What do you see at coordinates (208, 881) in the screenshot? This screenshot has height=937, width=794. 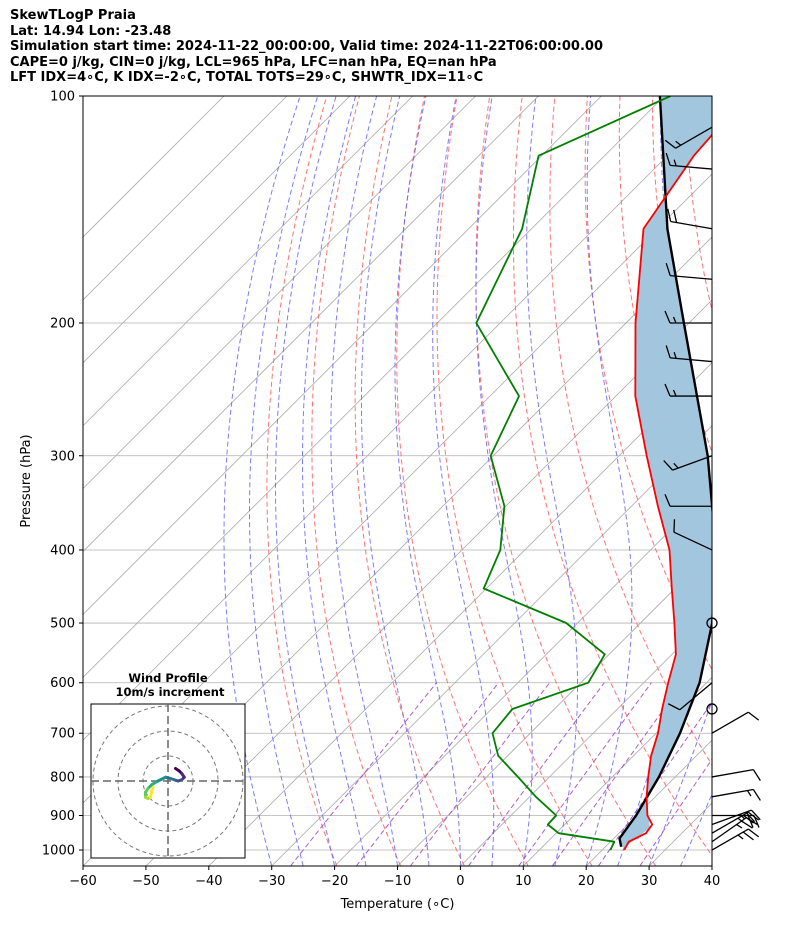 I see `x-tick-label: −40` at bounding box center [208, 881].